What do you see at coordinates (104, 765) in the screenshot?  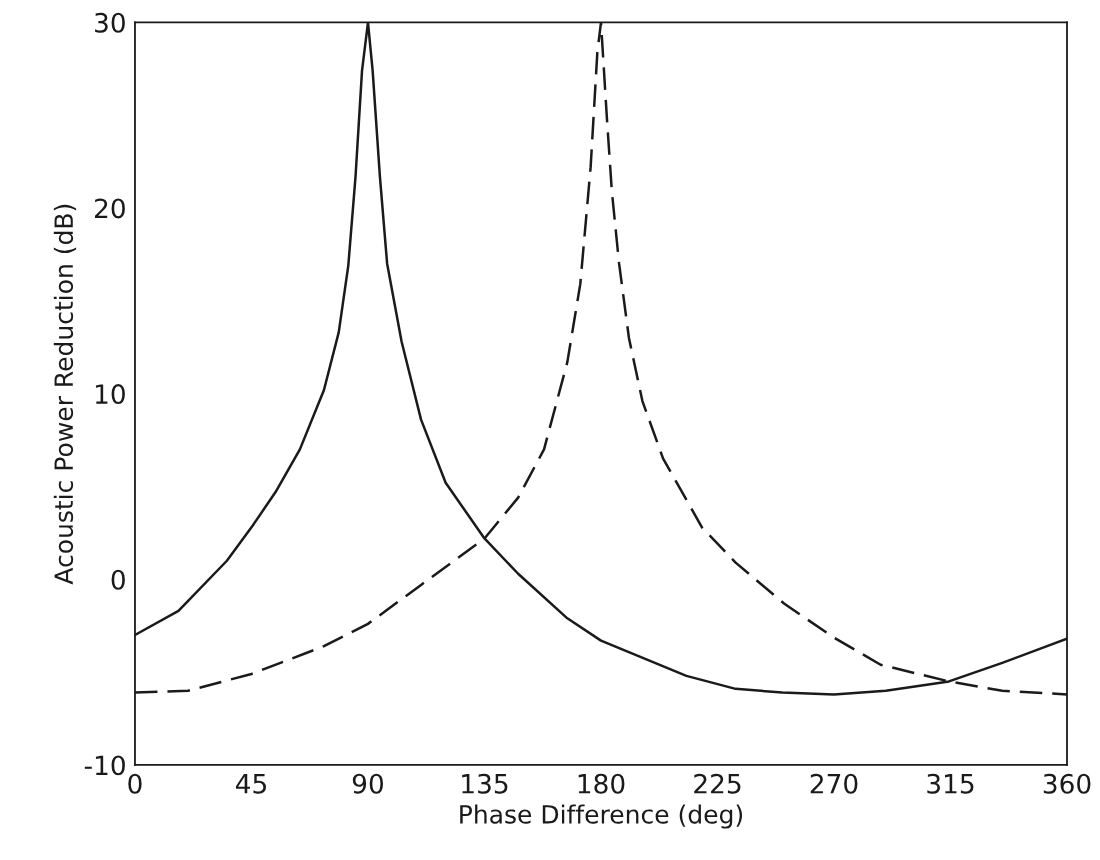 I see `y-tick-label: -10` at bounding box center [104, 765].